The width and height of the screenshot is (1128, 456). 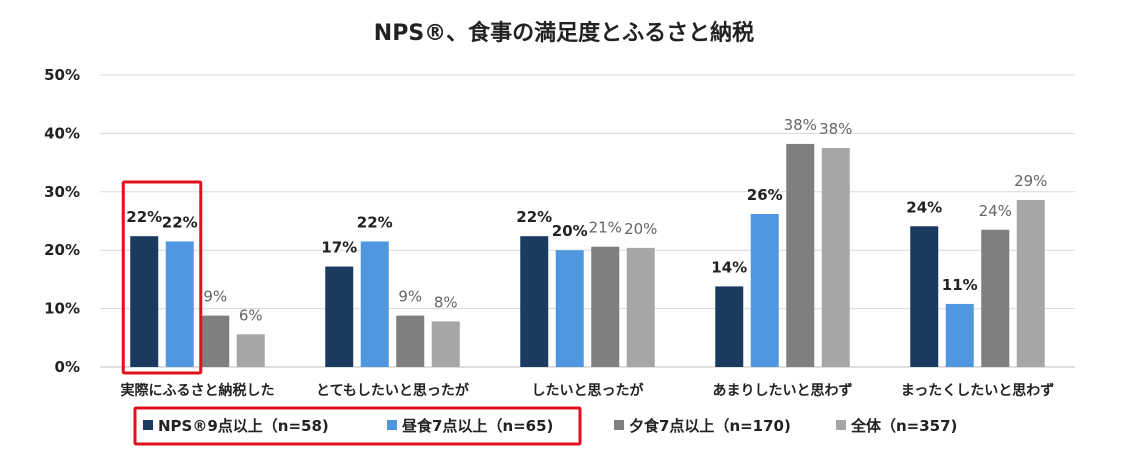 What do you see at coordinates (62, 133) in the screenshot?
I see `y-tick-label: 40%` at bounding box center [62, 133].